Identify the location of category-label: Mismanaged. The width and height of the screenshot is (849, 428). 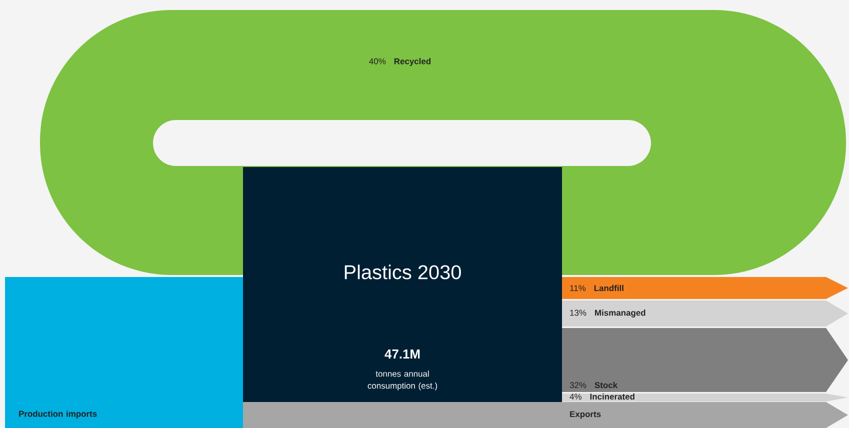
(620, 314).